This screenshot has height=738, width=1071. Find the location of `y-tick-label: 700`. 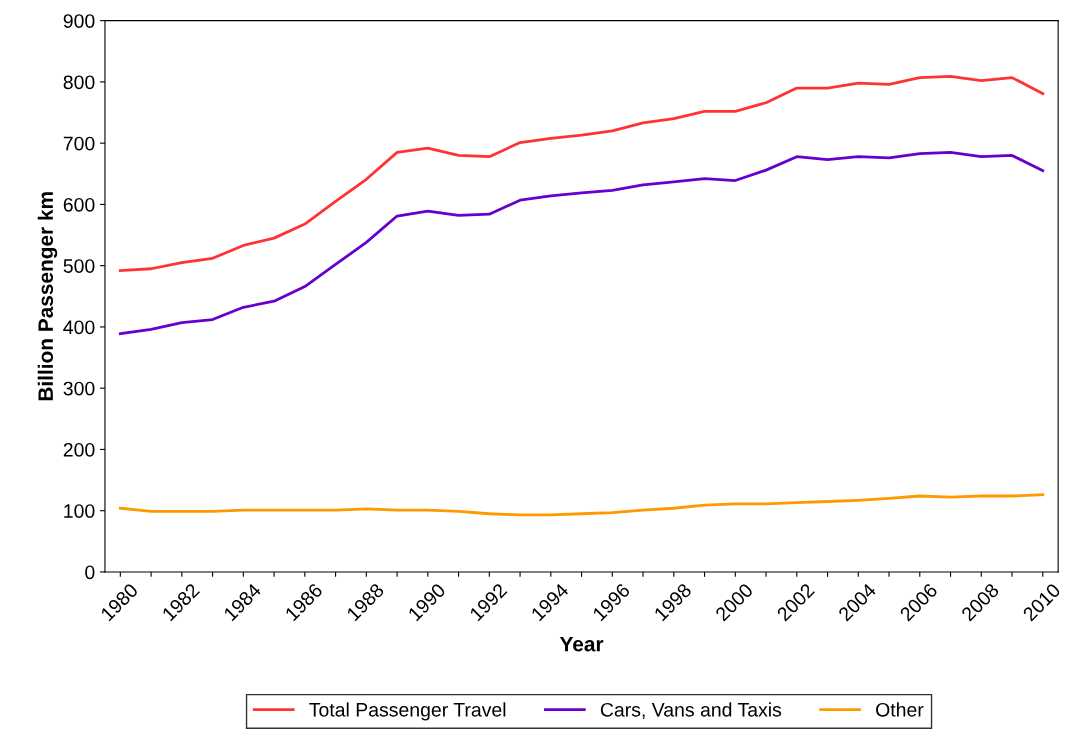

y-tick-label: 700 is located at coordinates (79, 143).